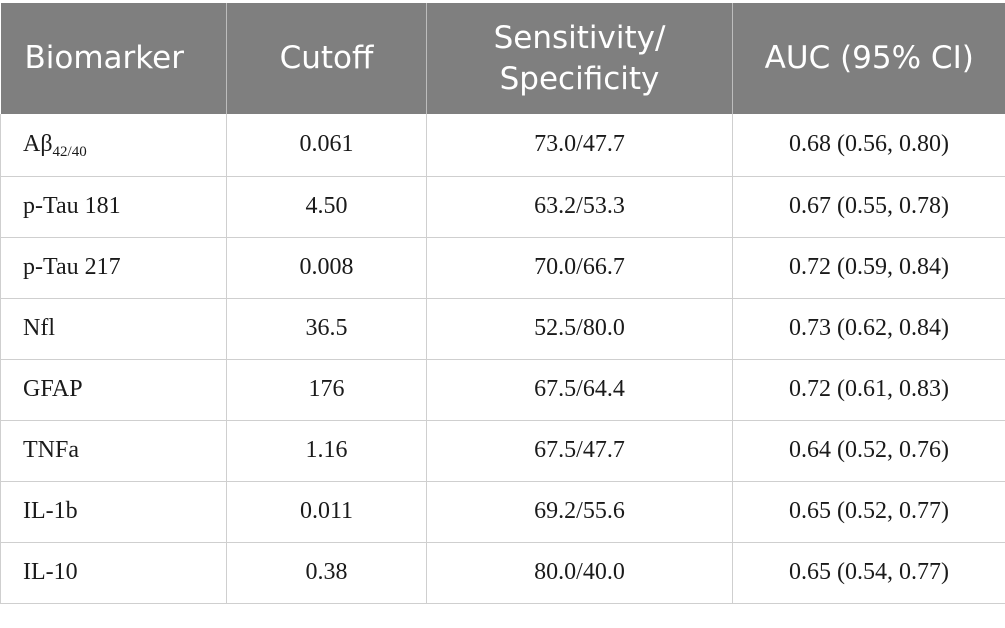 This screenshot has height=628, width=1005. What do you see at coordinates (327, 58) in the screenshot?
I see `header-cutoff: Cutoff` at bounding box center [327, 58].